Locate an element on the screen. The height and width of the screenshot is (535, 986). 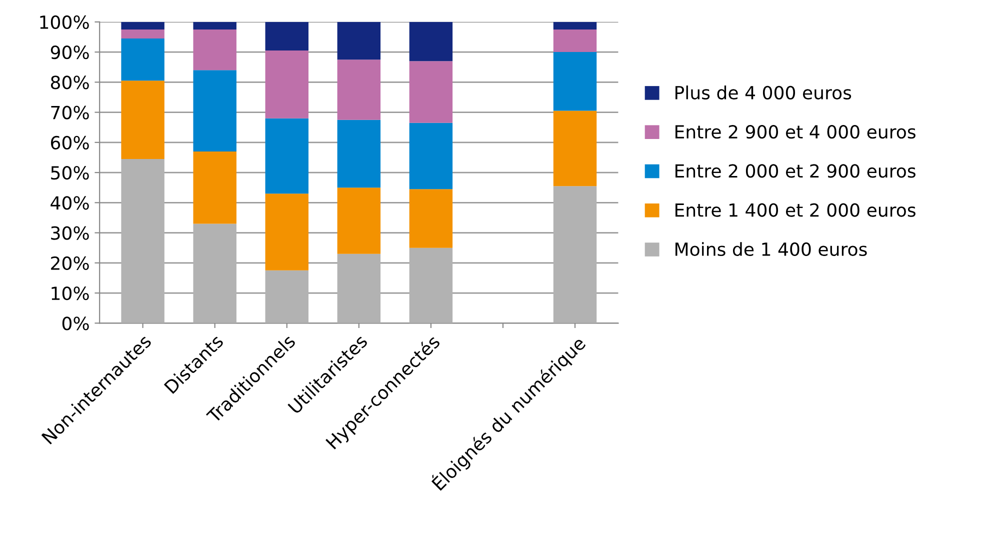
legend-label: Entre 2 000 et 2 900 euros is located at coordinates (796, 171).